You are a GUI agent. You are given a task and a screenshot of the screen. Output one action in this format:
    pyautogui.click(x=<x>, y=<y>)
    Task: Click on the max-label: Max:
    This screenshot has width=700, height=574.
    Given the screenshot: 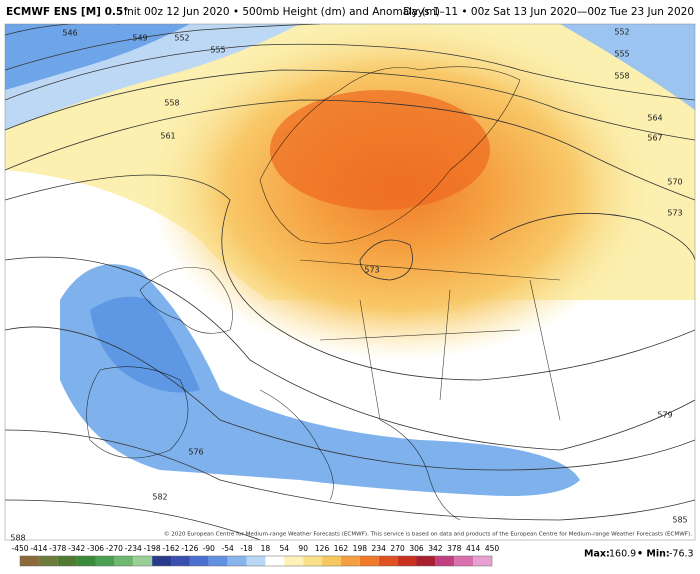 What is the action you would take?
    pyautogui.click(x=597, y=554)
    